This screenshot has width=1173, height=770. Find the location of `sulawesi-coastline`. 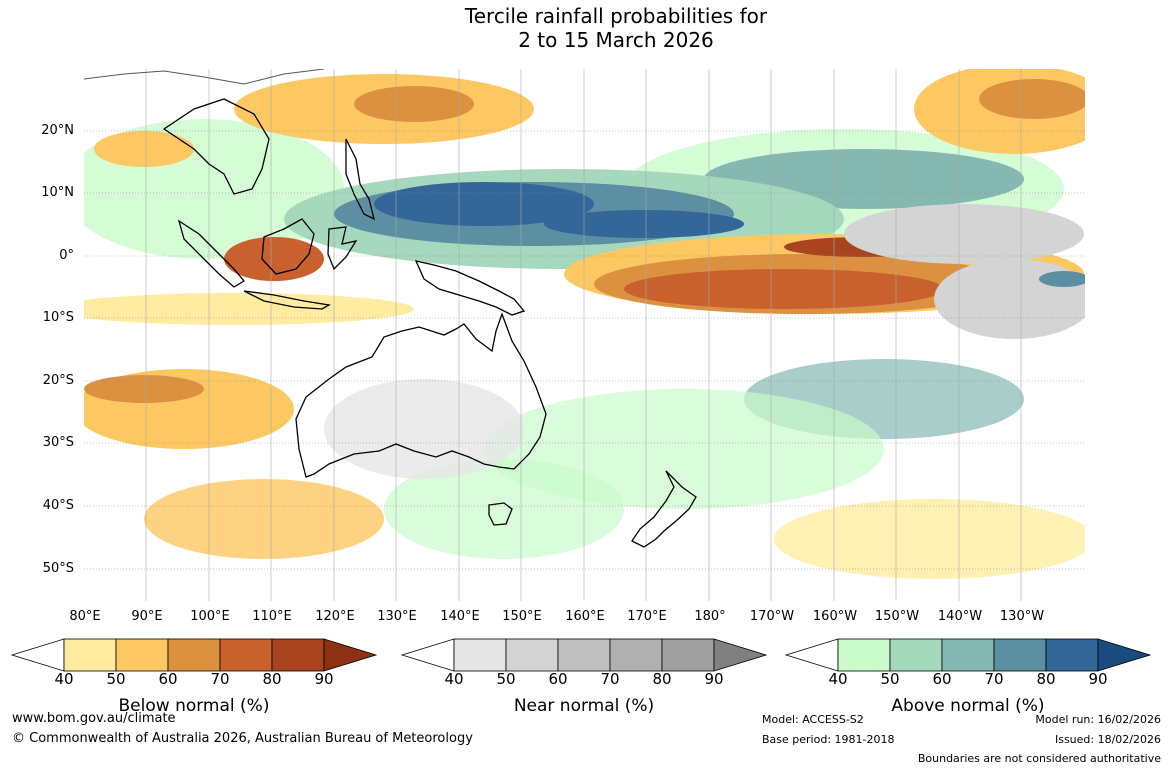

sulawesi-coastline is located at coordinates (342, 248).